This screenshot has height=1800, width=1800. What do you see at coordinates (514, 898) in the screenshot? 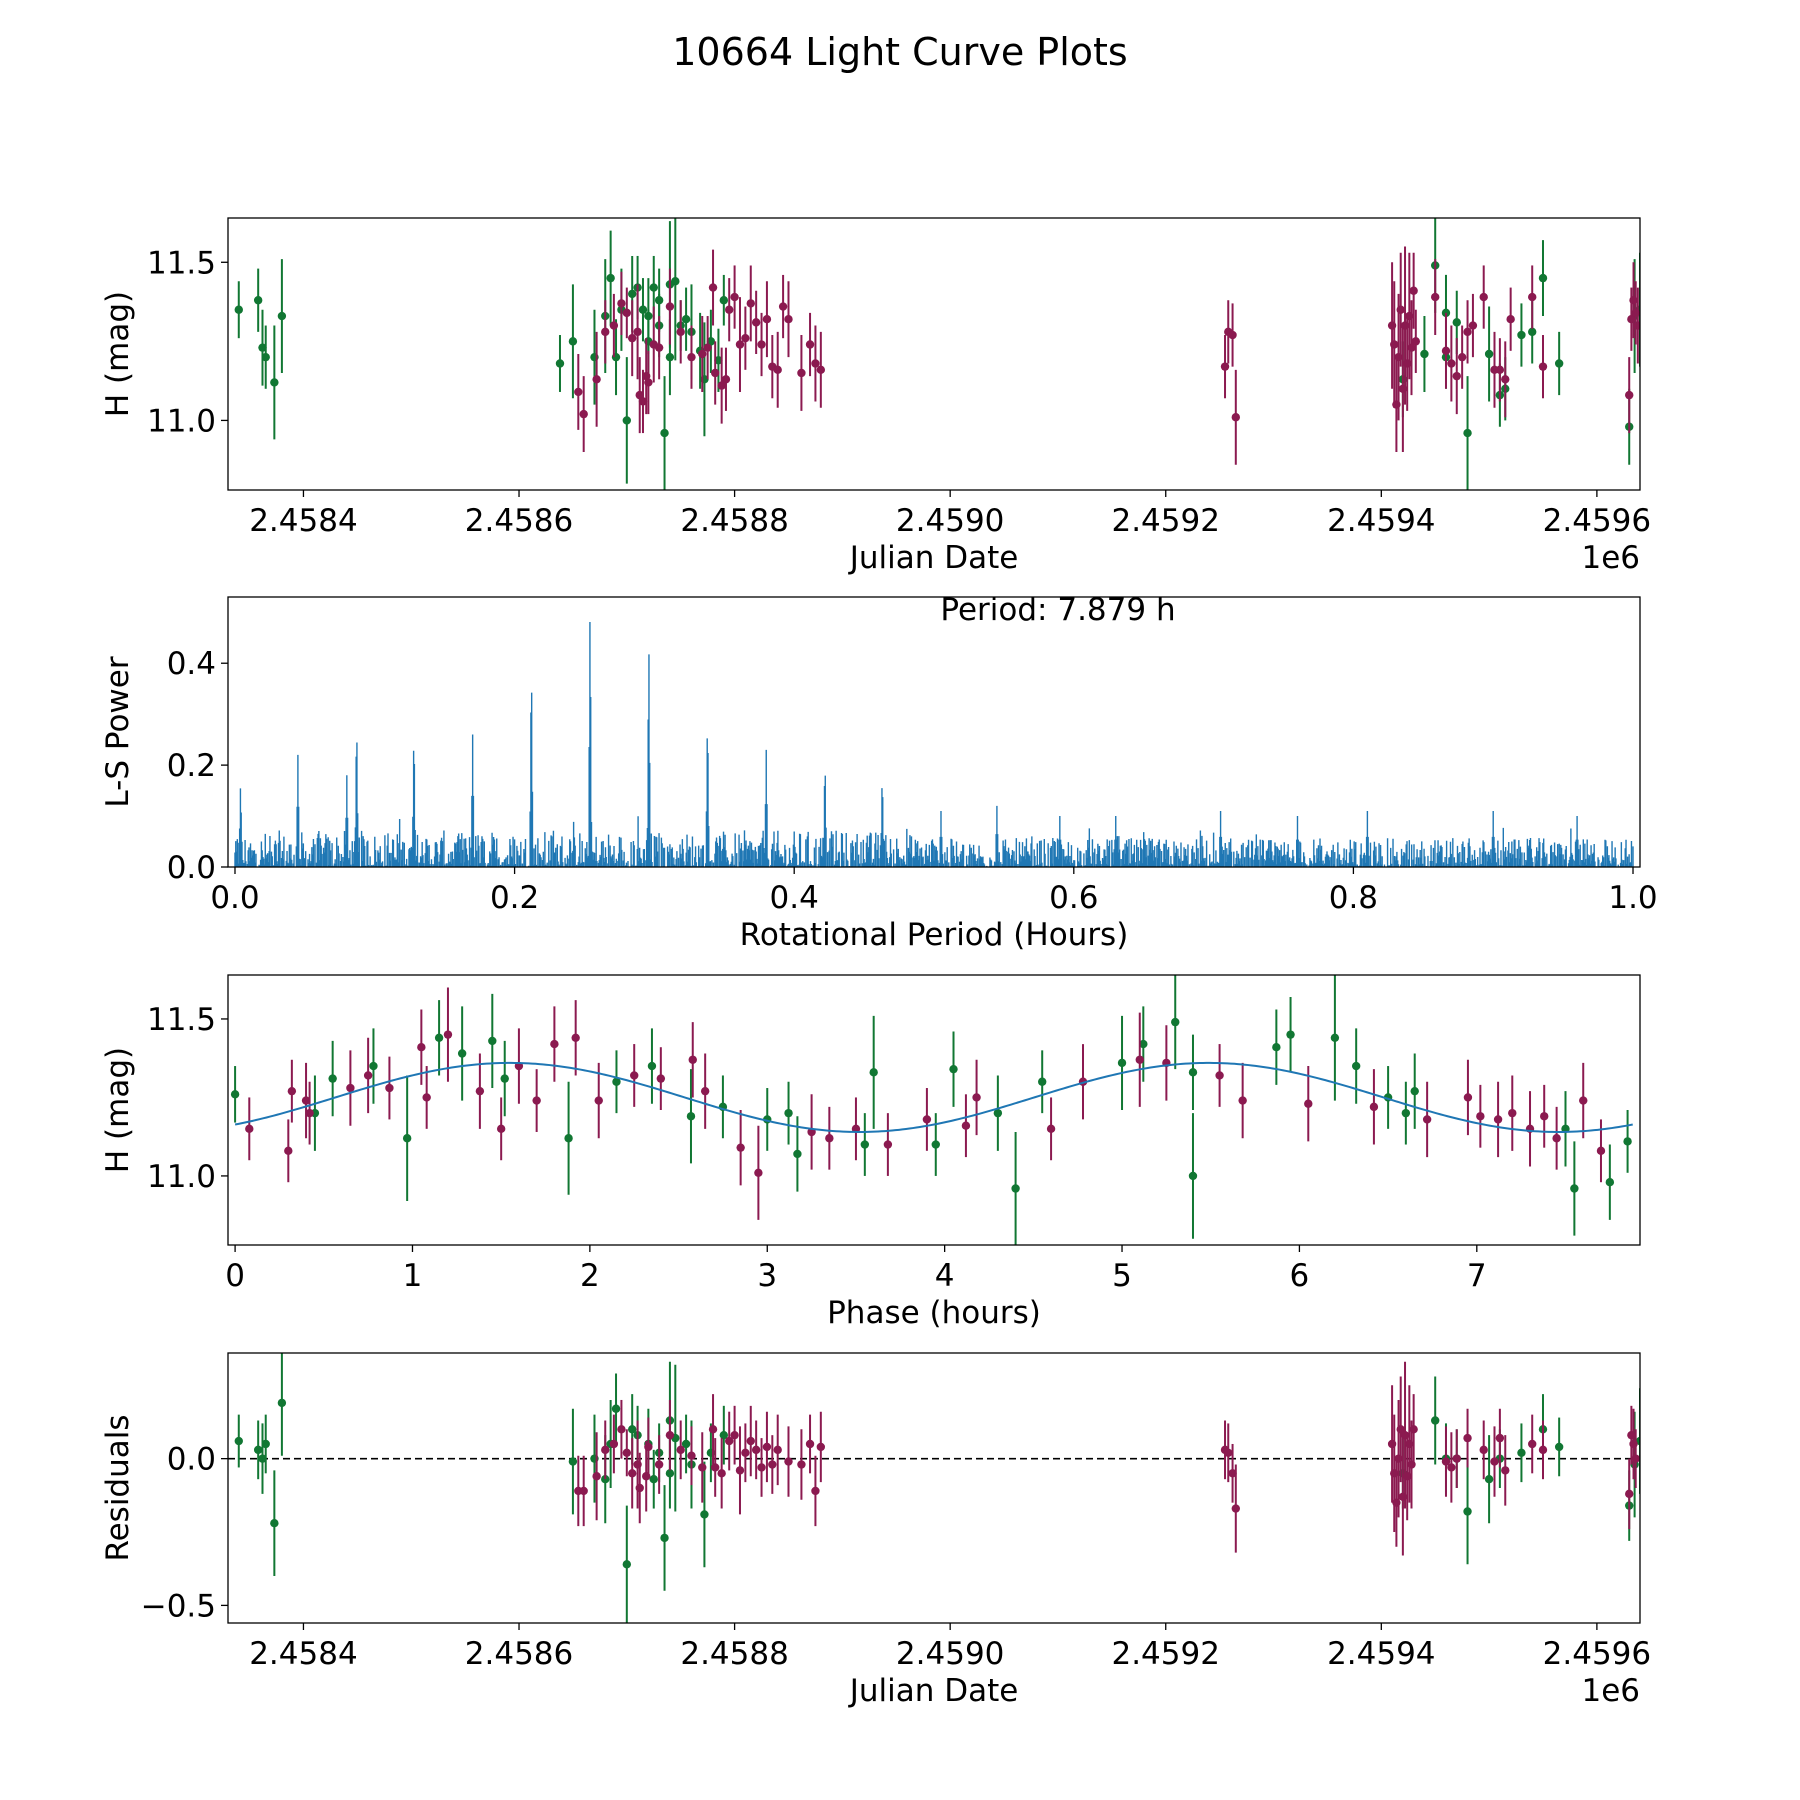
I see `x-tick-label: 0.2` at bounding box center [514, 898].